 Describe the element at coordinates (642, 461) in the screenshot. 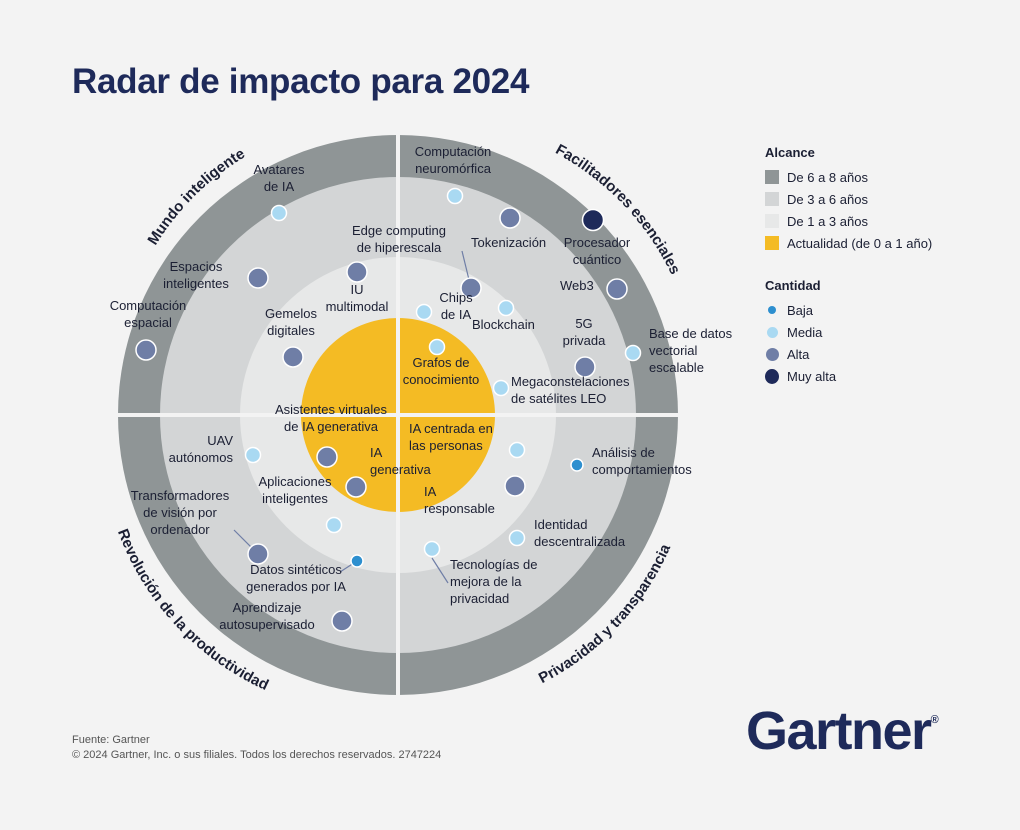

I see `technology-label: Análisis de comportamientos` at that location.